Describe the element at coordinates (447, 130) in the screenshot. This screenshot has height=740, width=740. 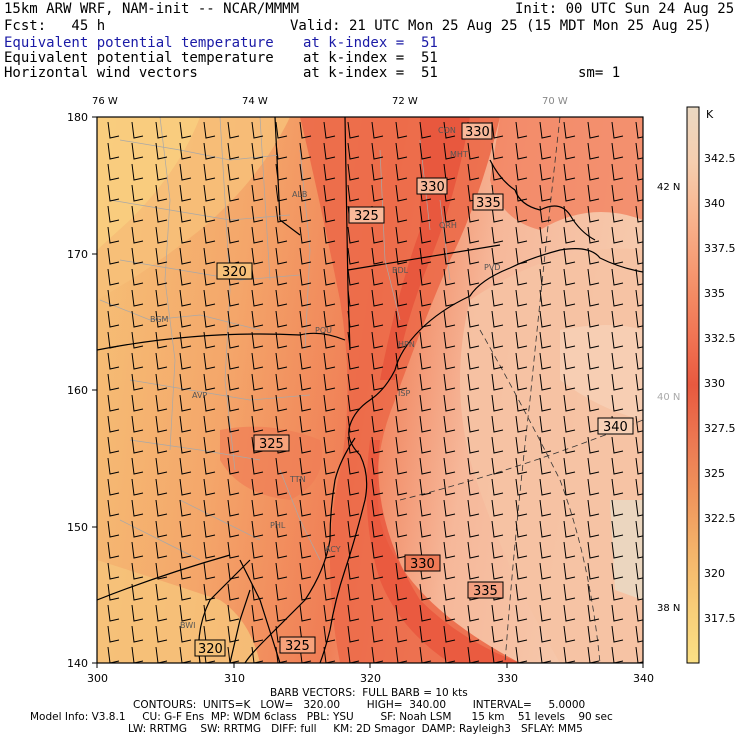
I see `city-con: CON` at that location.